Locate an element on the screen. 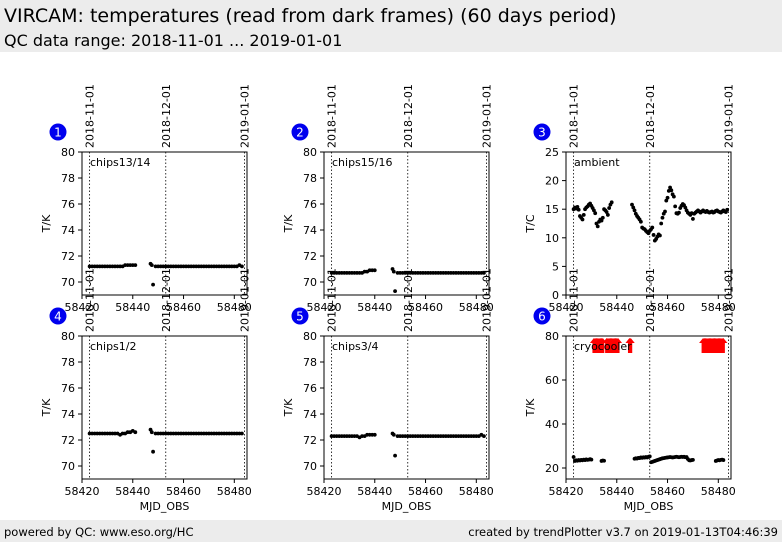 Image resolution: width=782 pixels, height=542 pixels. panel-number: 6 is located at coordinates (542, 317).